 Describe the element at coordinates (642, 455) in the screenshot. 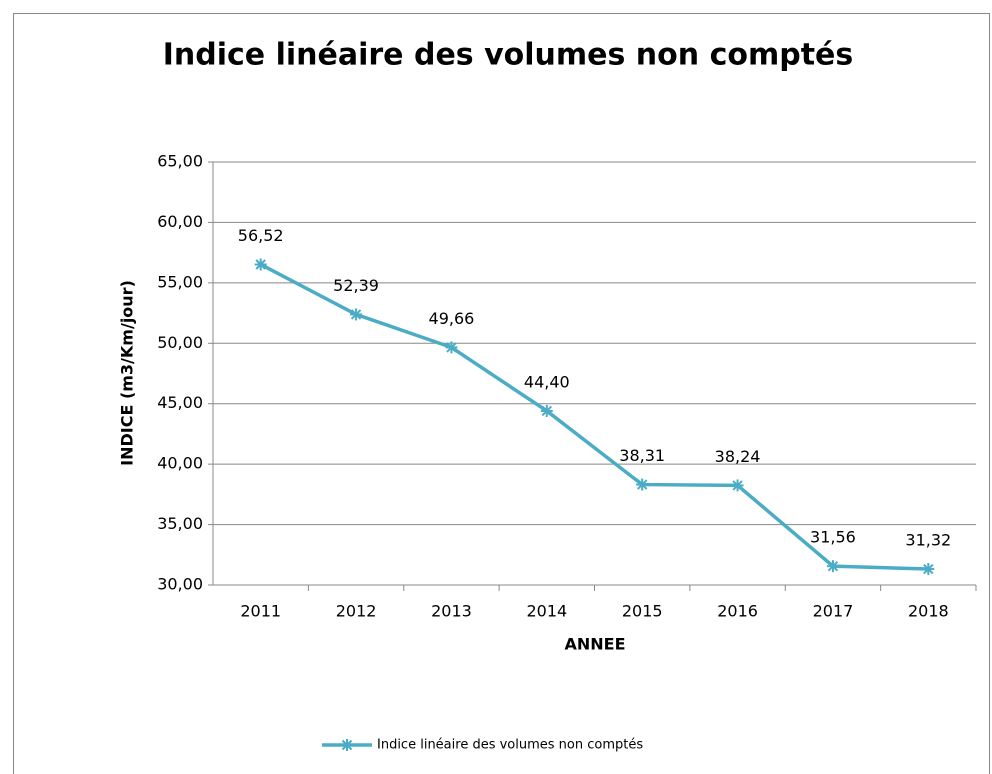

I see `data-label: 38,31` at that location.